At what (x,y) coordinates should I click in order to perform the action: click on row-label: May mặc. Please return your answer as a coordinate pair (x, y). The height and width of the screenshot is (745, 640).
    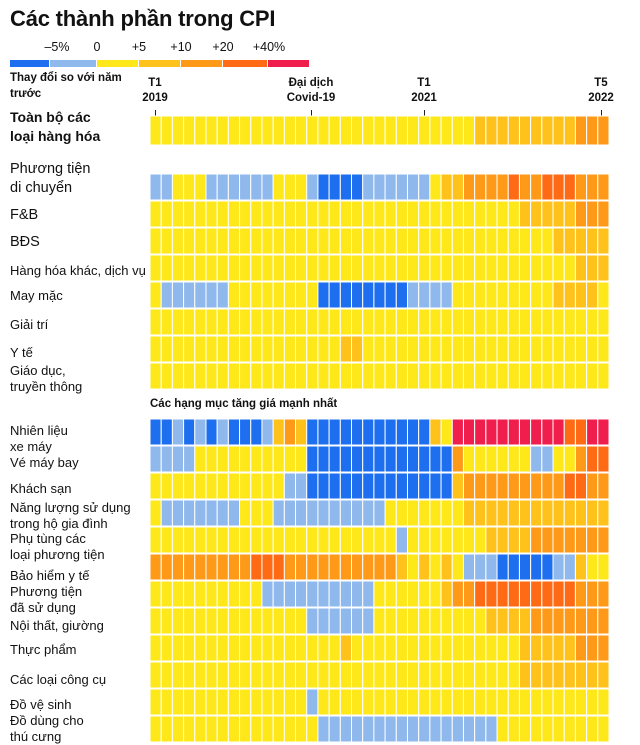
    Looking at the image, I should click on (36, 295).